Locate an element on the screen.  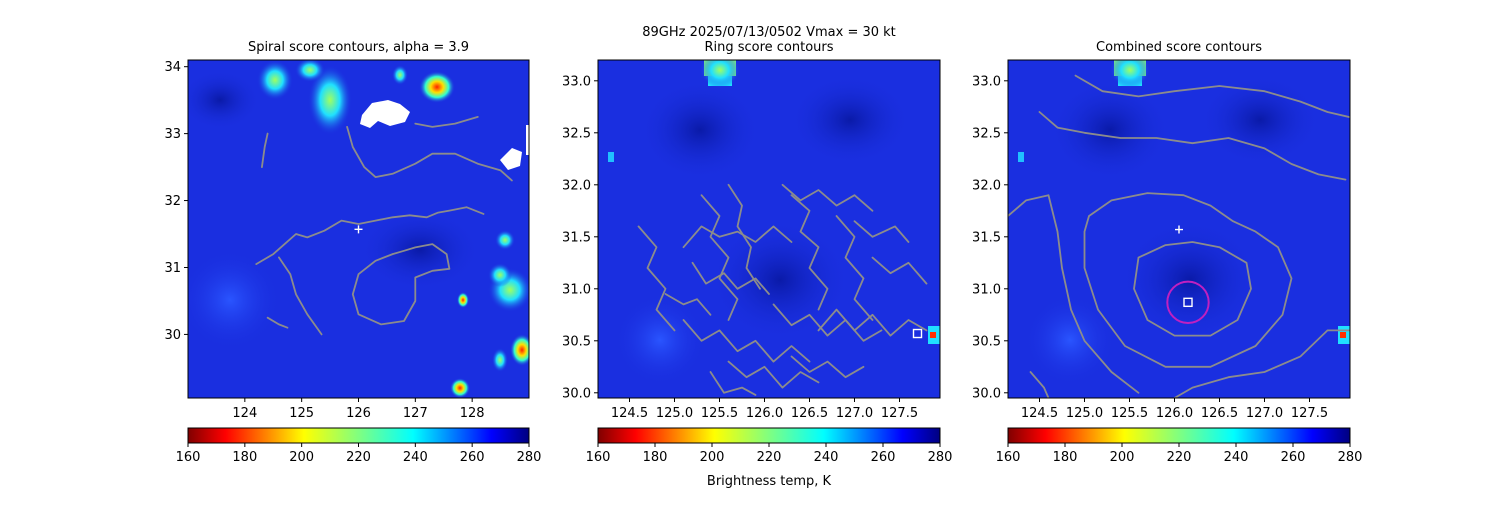
panel-2-colorbar is located at coordinates (769, 435).